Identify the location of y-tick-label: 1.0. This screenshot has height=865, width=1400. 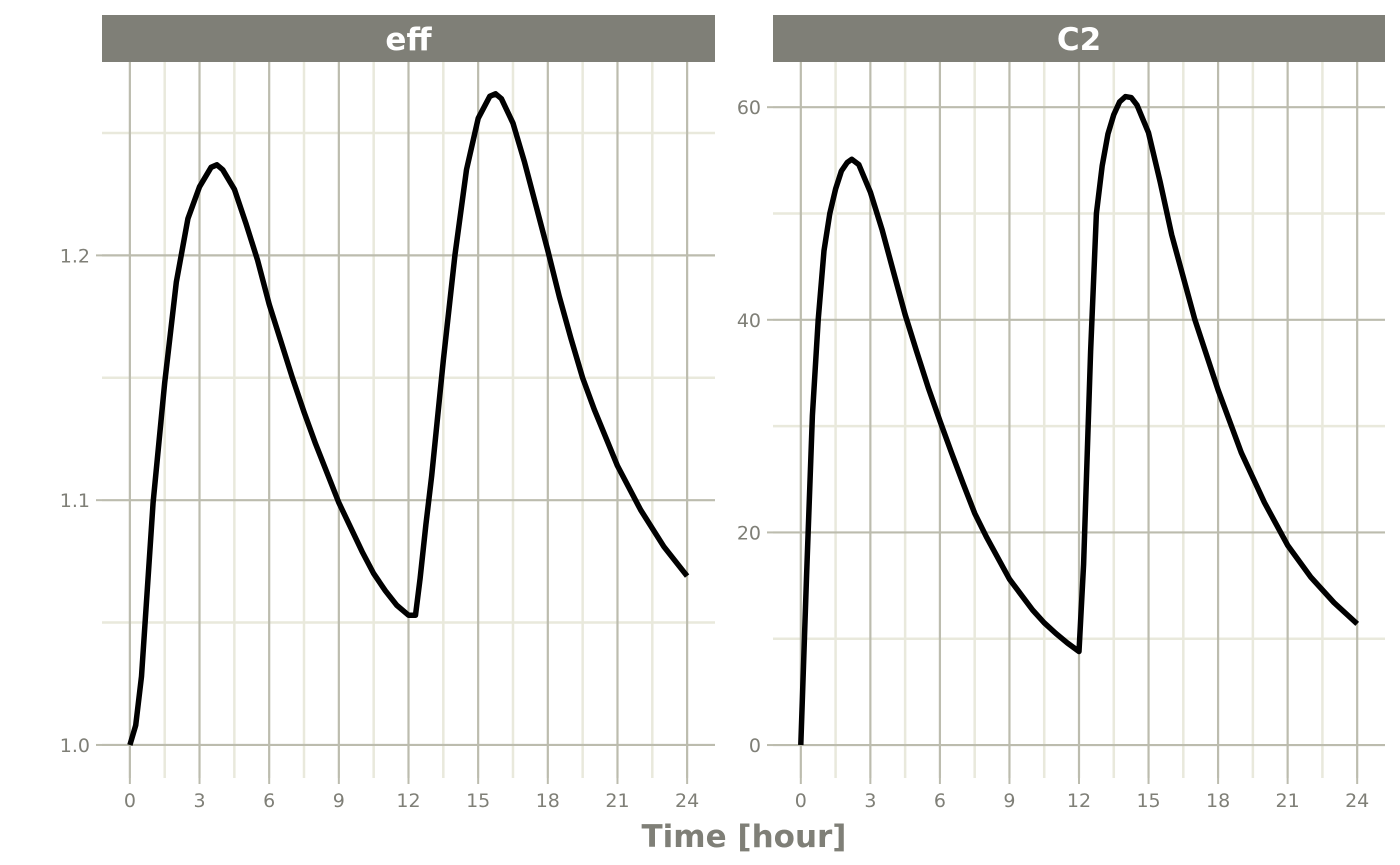
(75, 746).